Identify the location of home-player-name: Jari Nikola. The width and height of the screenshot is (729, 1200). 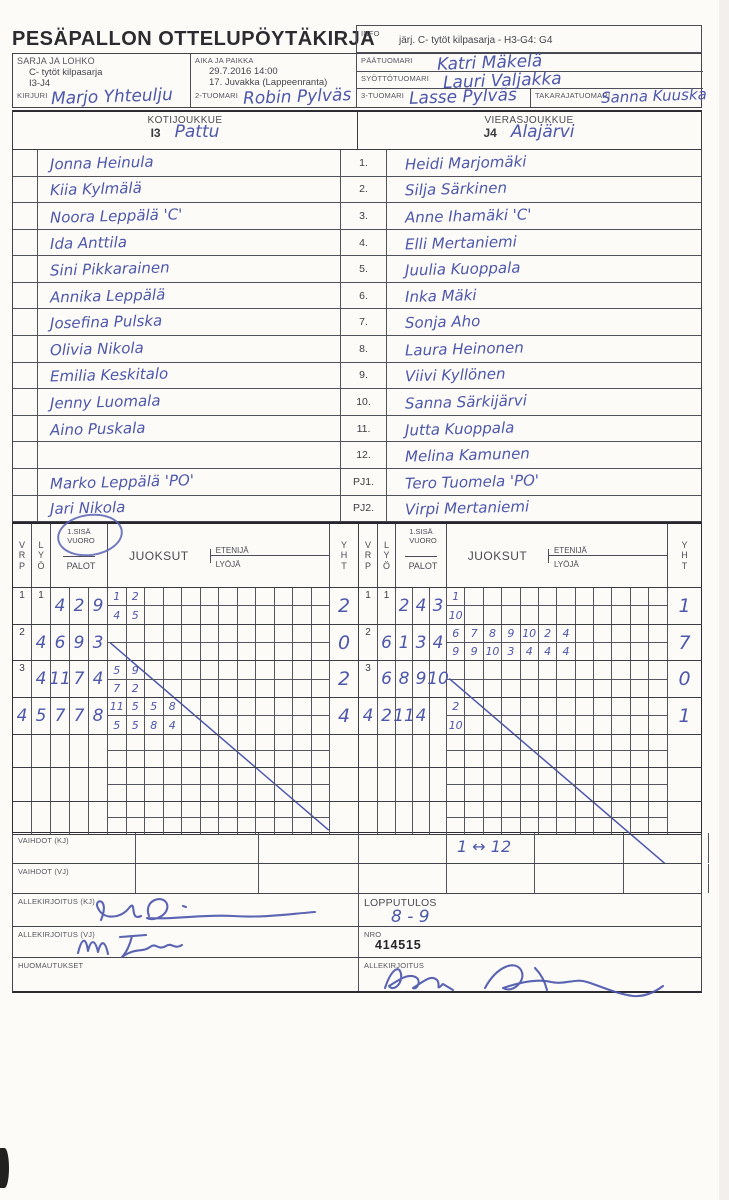
(189, 508).